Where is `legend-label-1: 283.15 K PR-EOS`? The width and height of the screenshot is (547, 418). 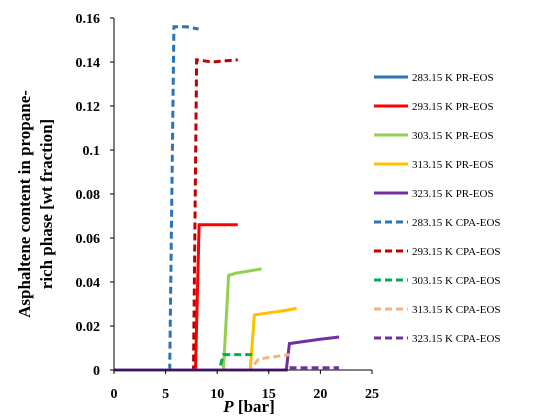
legend-label-1: 283.15 K PR-EOS is located at coordinates (453, 78).